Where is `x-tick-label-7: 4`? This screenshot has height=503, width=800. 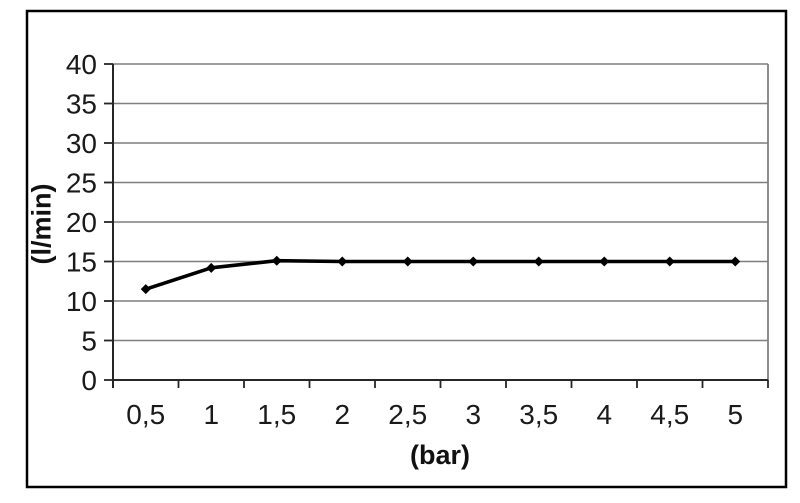 x-tick-label-7: 4 is located at coordinates (604, 414).